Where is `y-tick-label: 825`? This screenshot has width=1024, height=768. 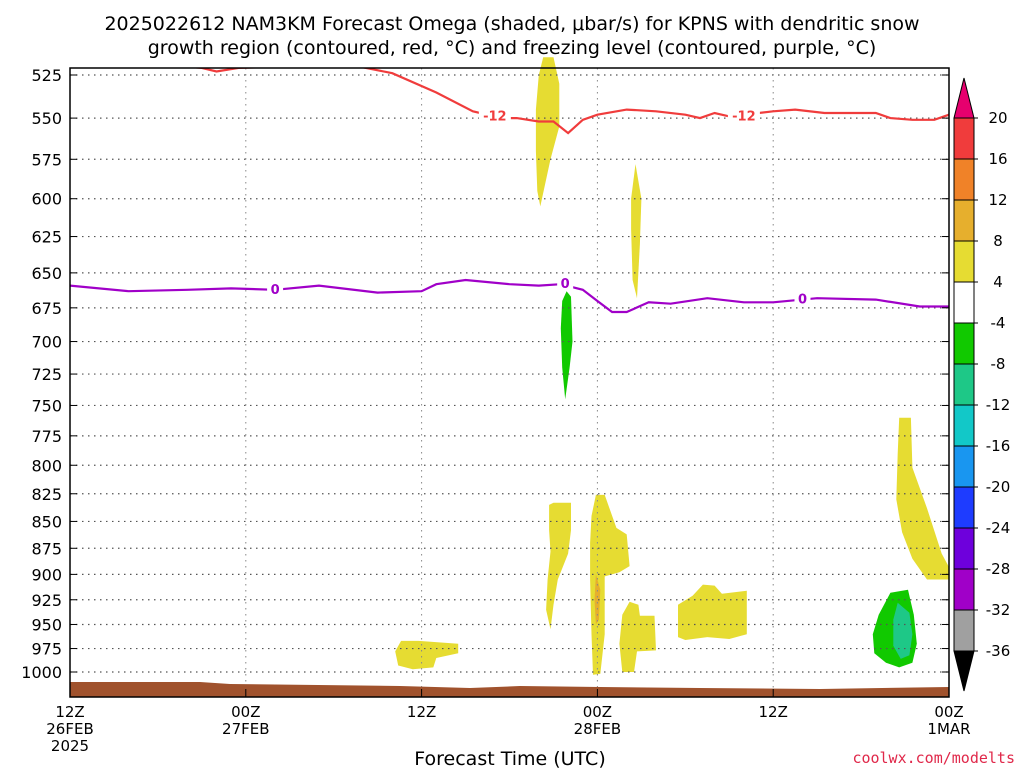
y-tick-label: 825 is located at coordinates (46, 494).